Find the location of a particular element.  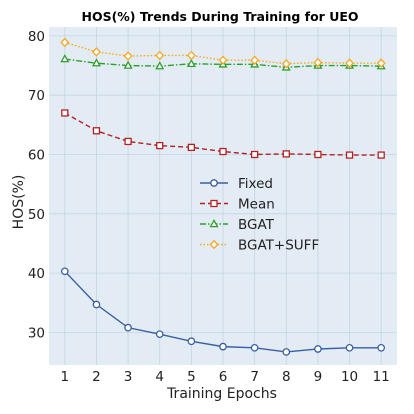

x-tick-label: 11 is located at coordinates (381, 377).